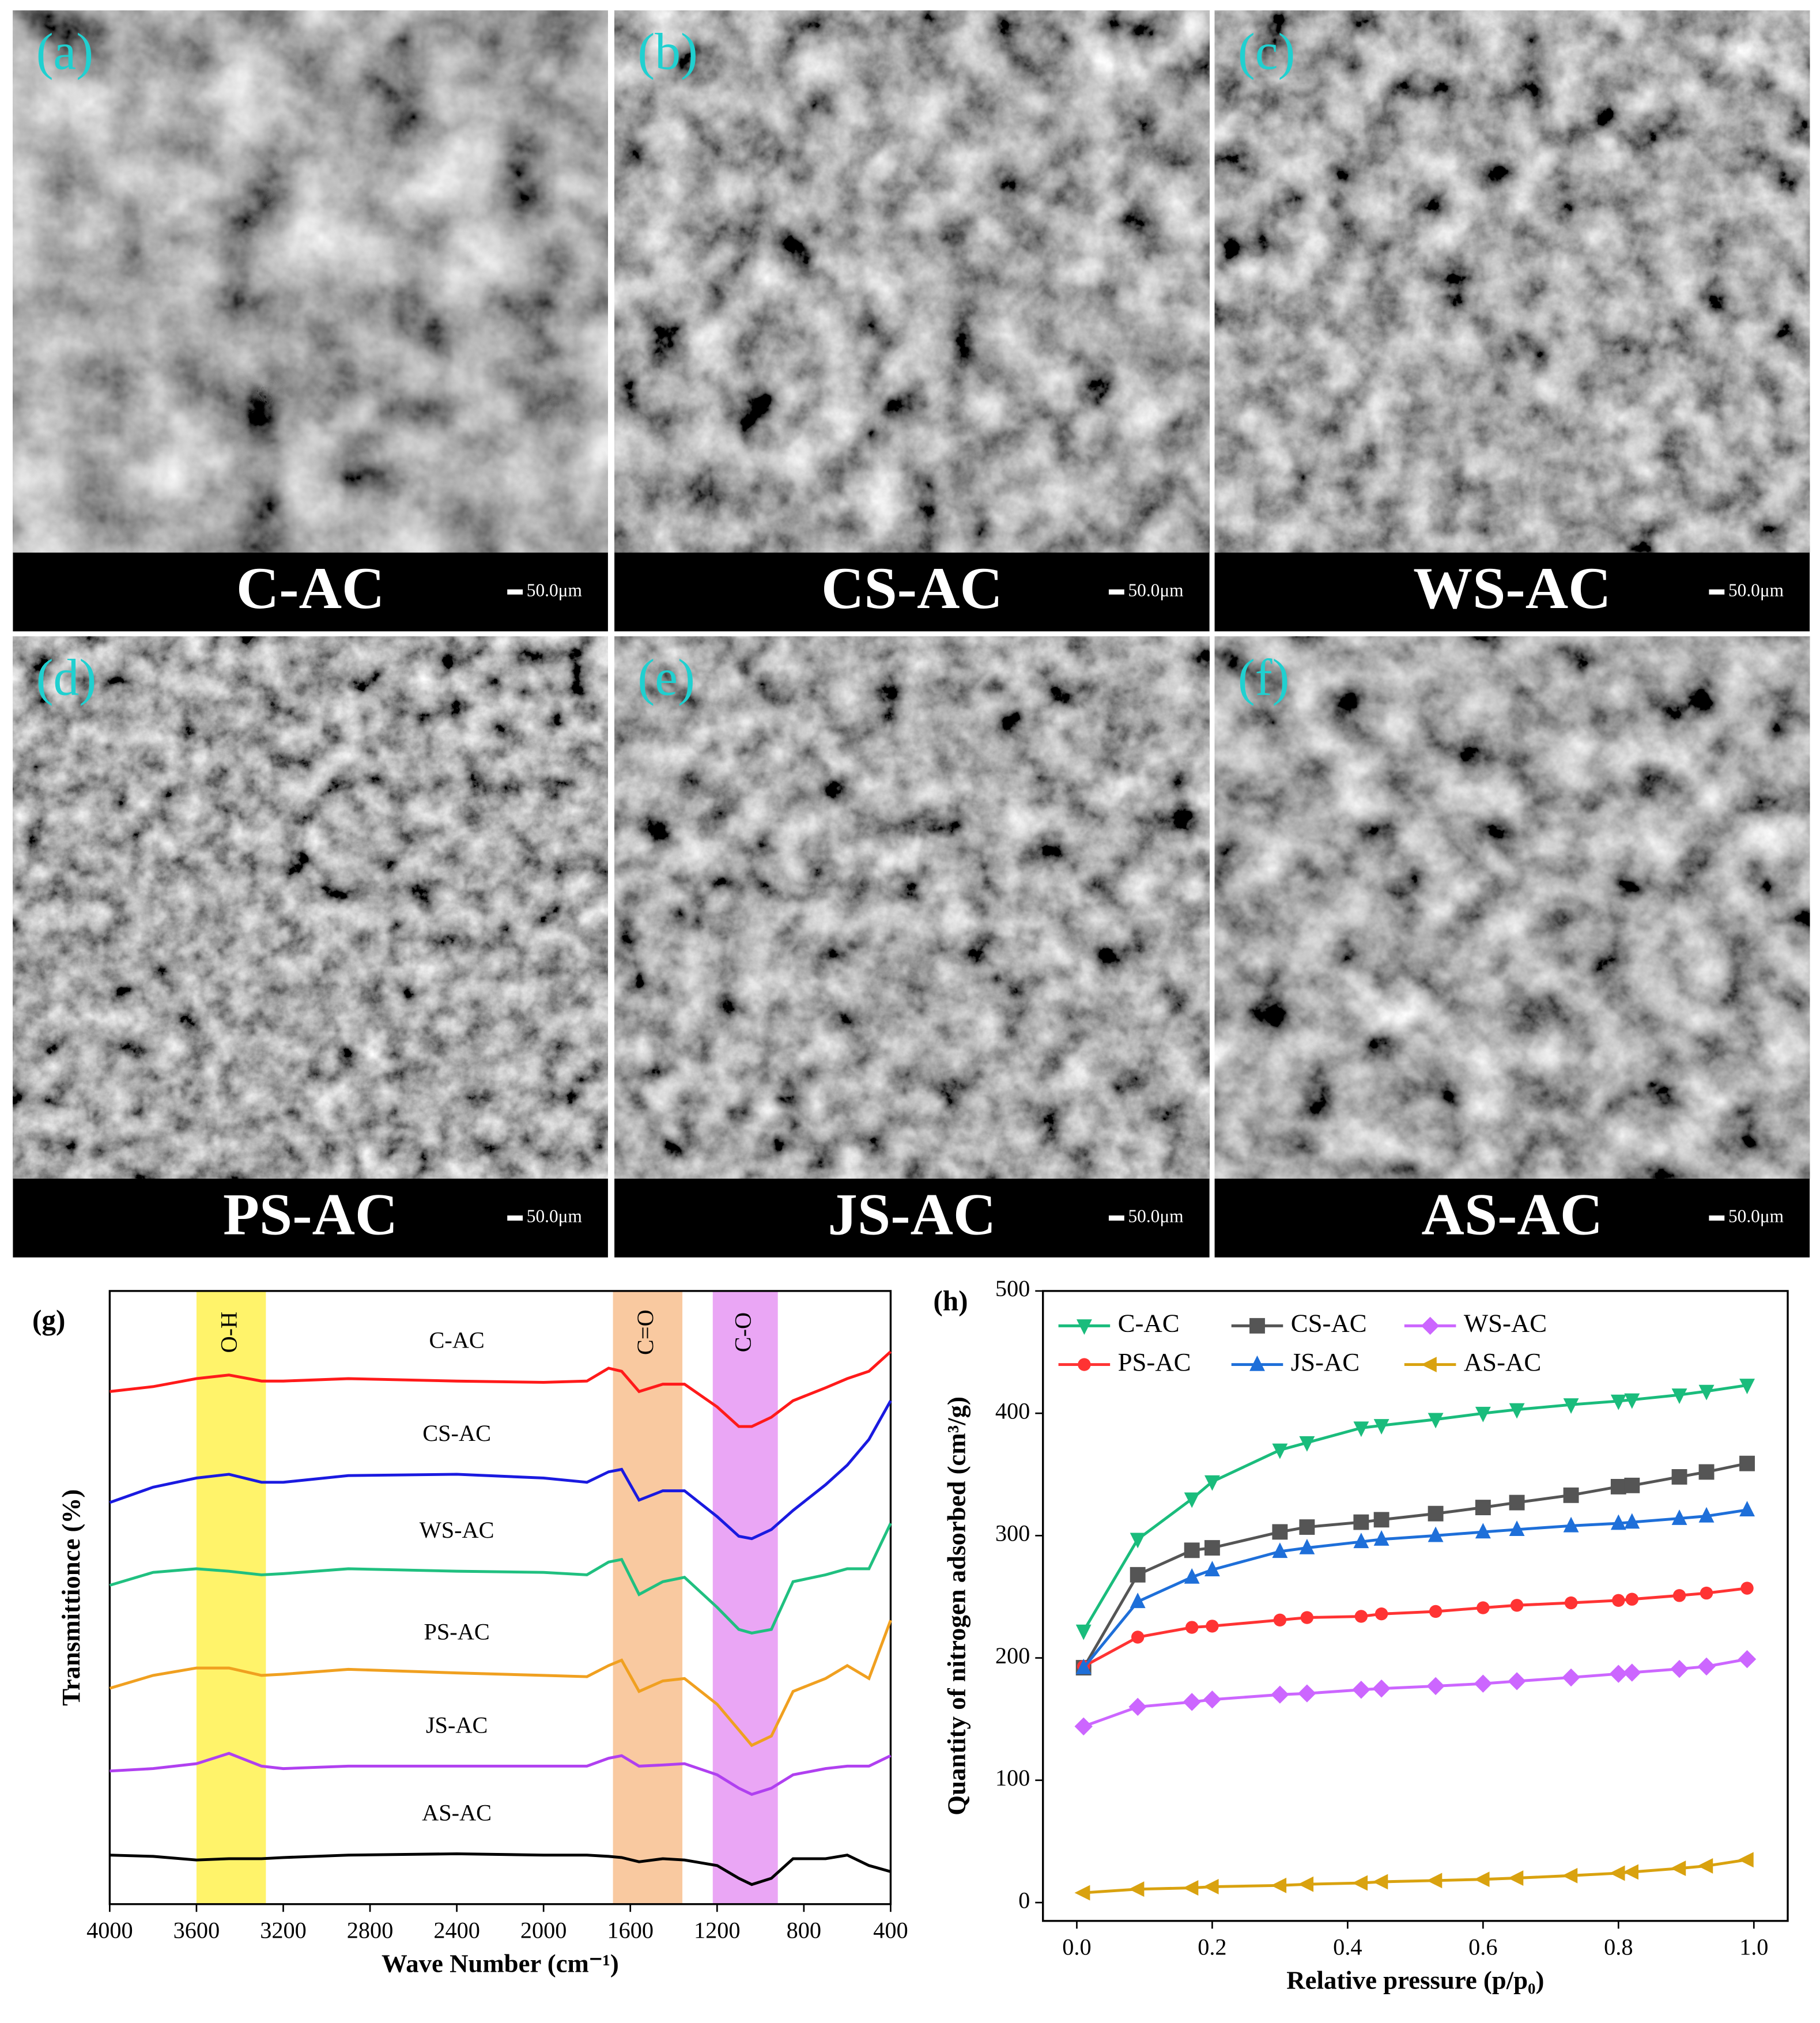 The height and width of the screenshot is (2023, 1820). Describe the element at coordinates (456, 1433) in the screenshot. I see `series-label: CS-AC` at that location.